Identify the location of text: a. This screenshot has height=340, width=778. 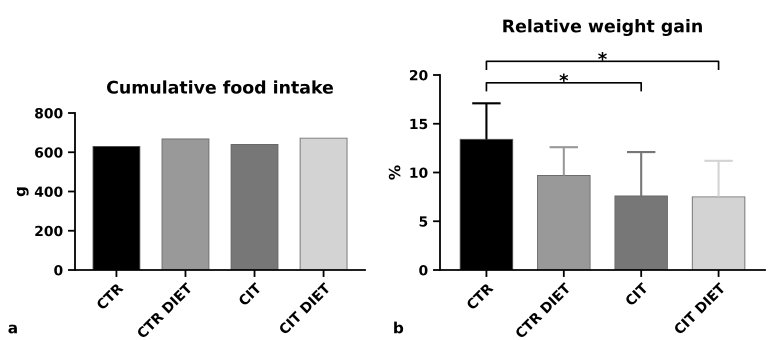
(12, 329).